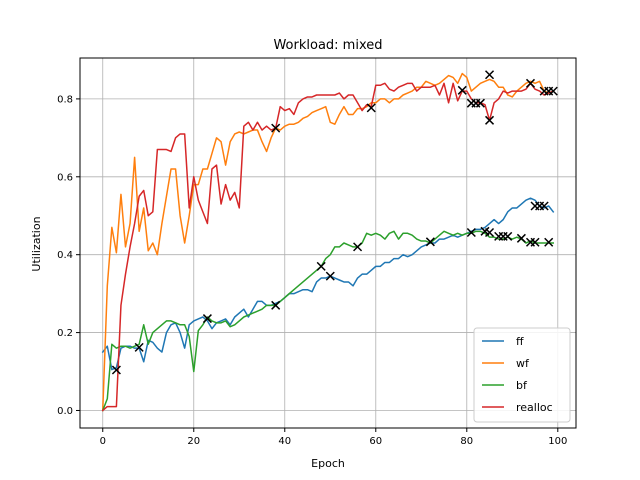 This screenshot has height=480, width=640. I want to click on legend-label-wf: wf, so click(523, 363).